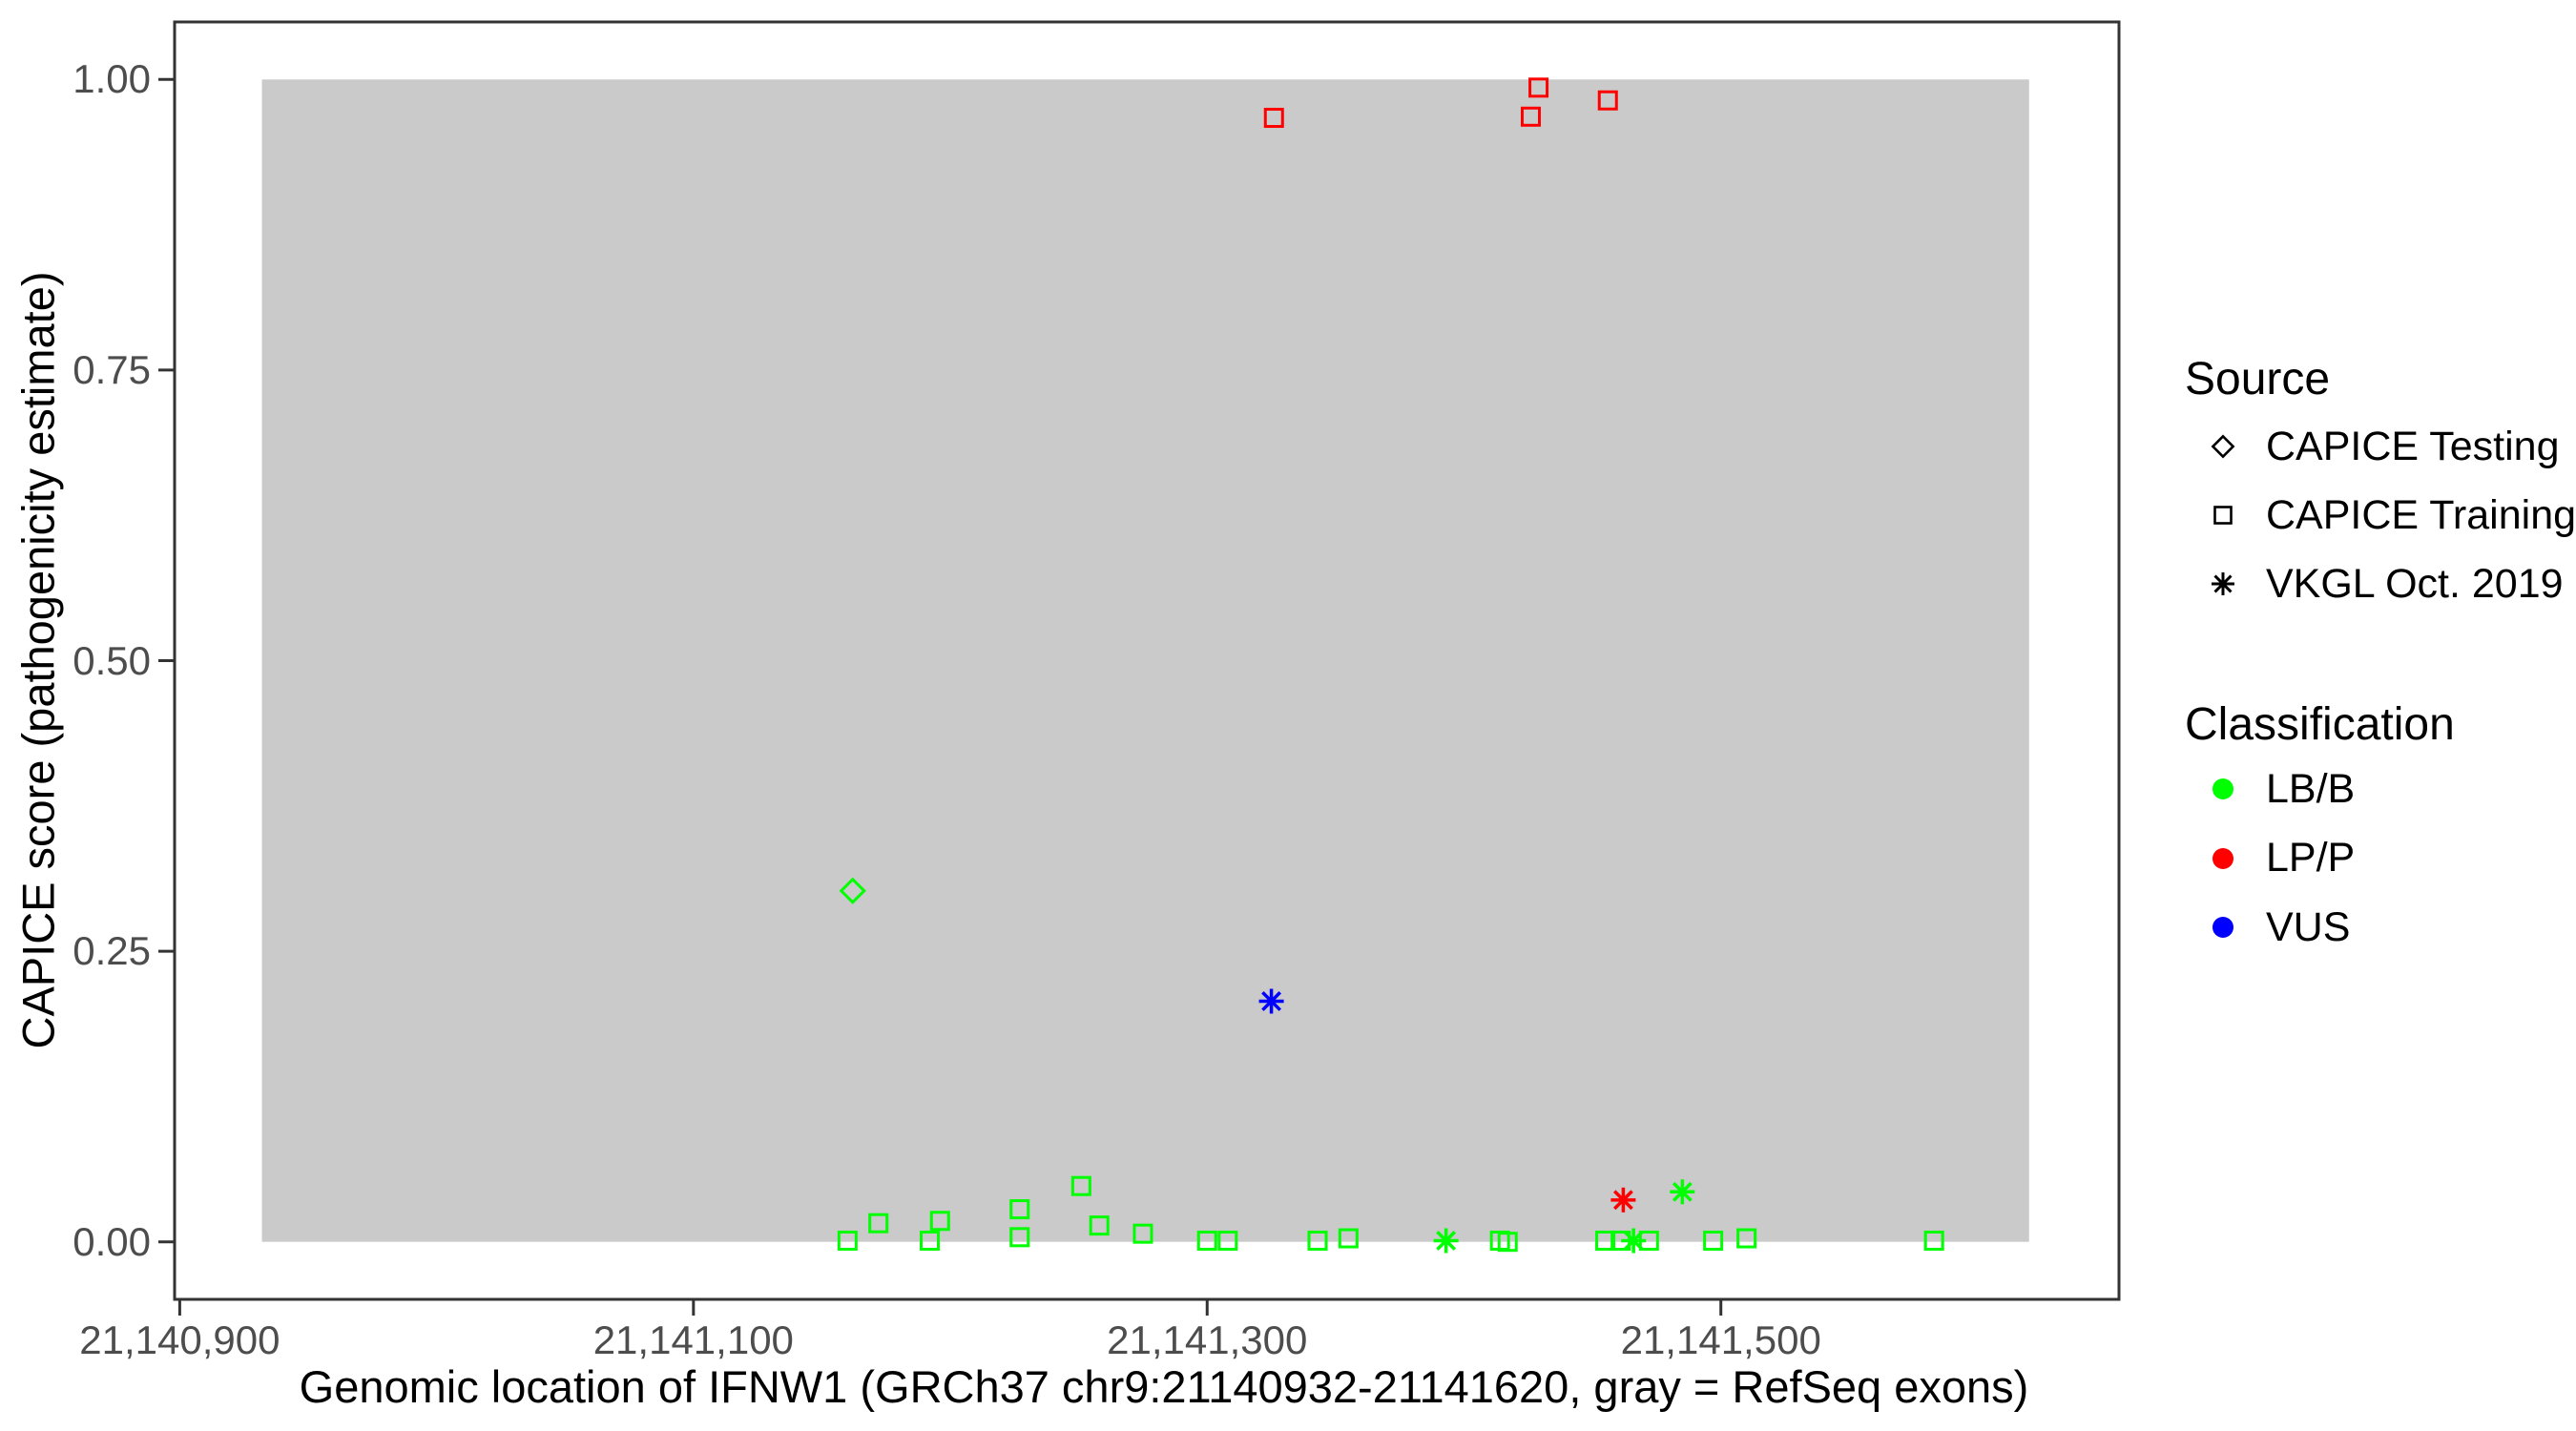 This screenshot has width=2576, height=1431. I want to click on square-legend-icon, so click(2223, 515).